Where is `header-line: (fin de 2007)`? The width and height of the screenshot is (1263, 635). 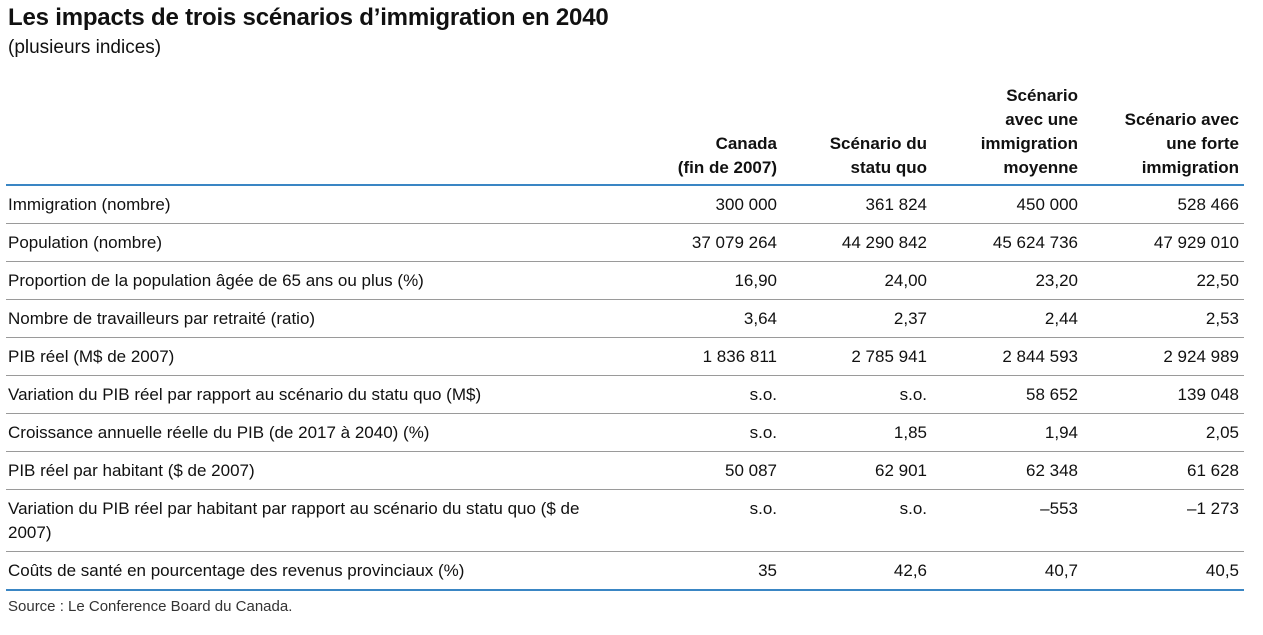 header-line: (fin de 2007) is located at coordinates (727, 167).